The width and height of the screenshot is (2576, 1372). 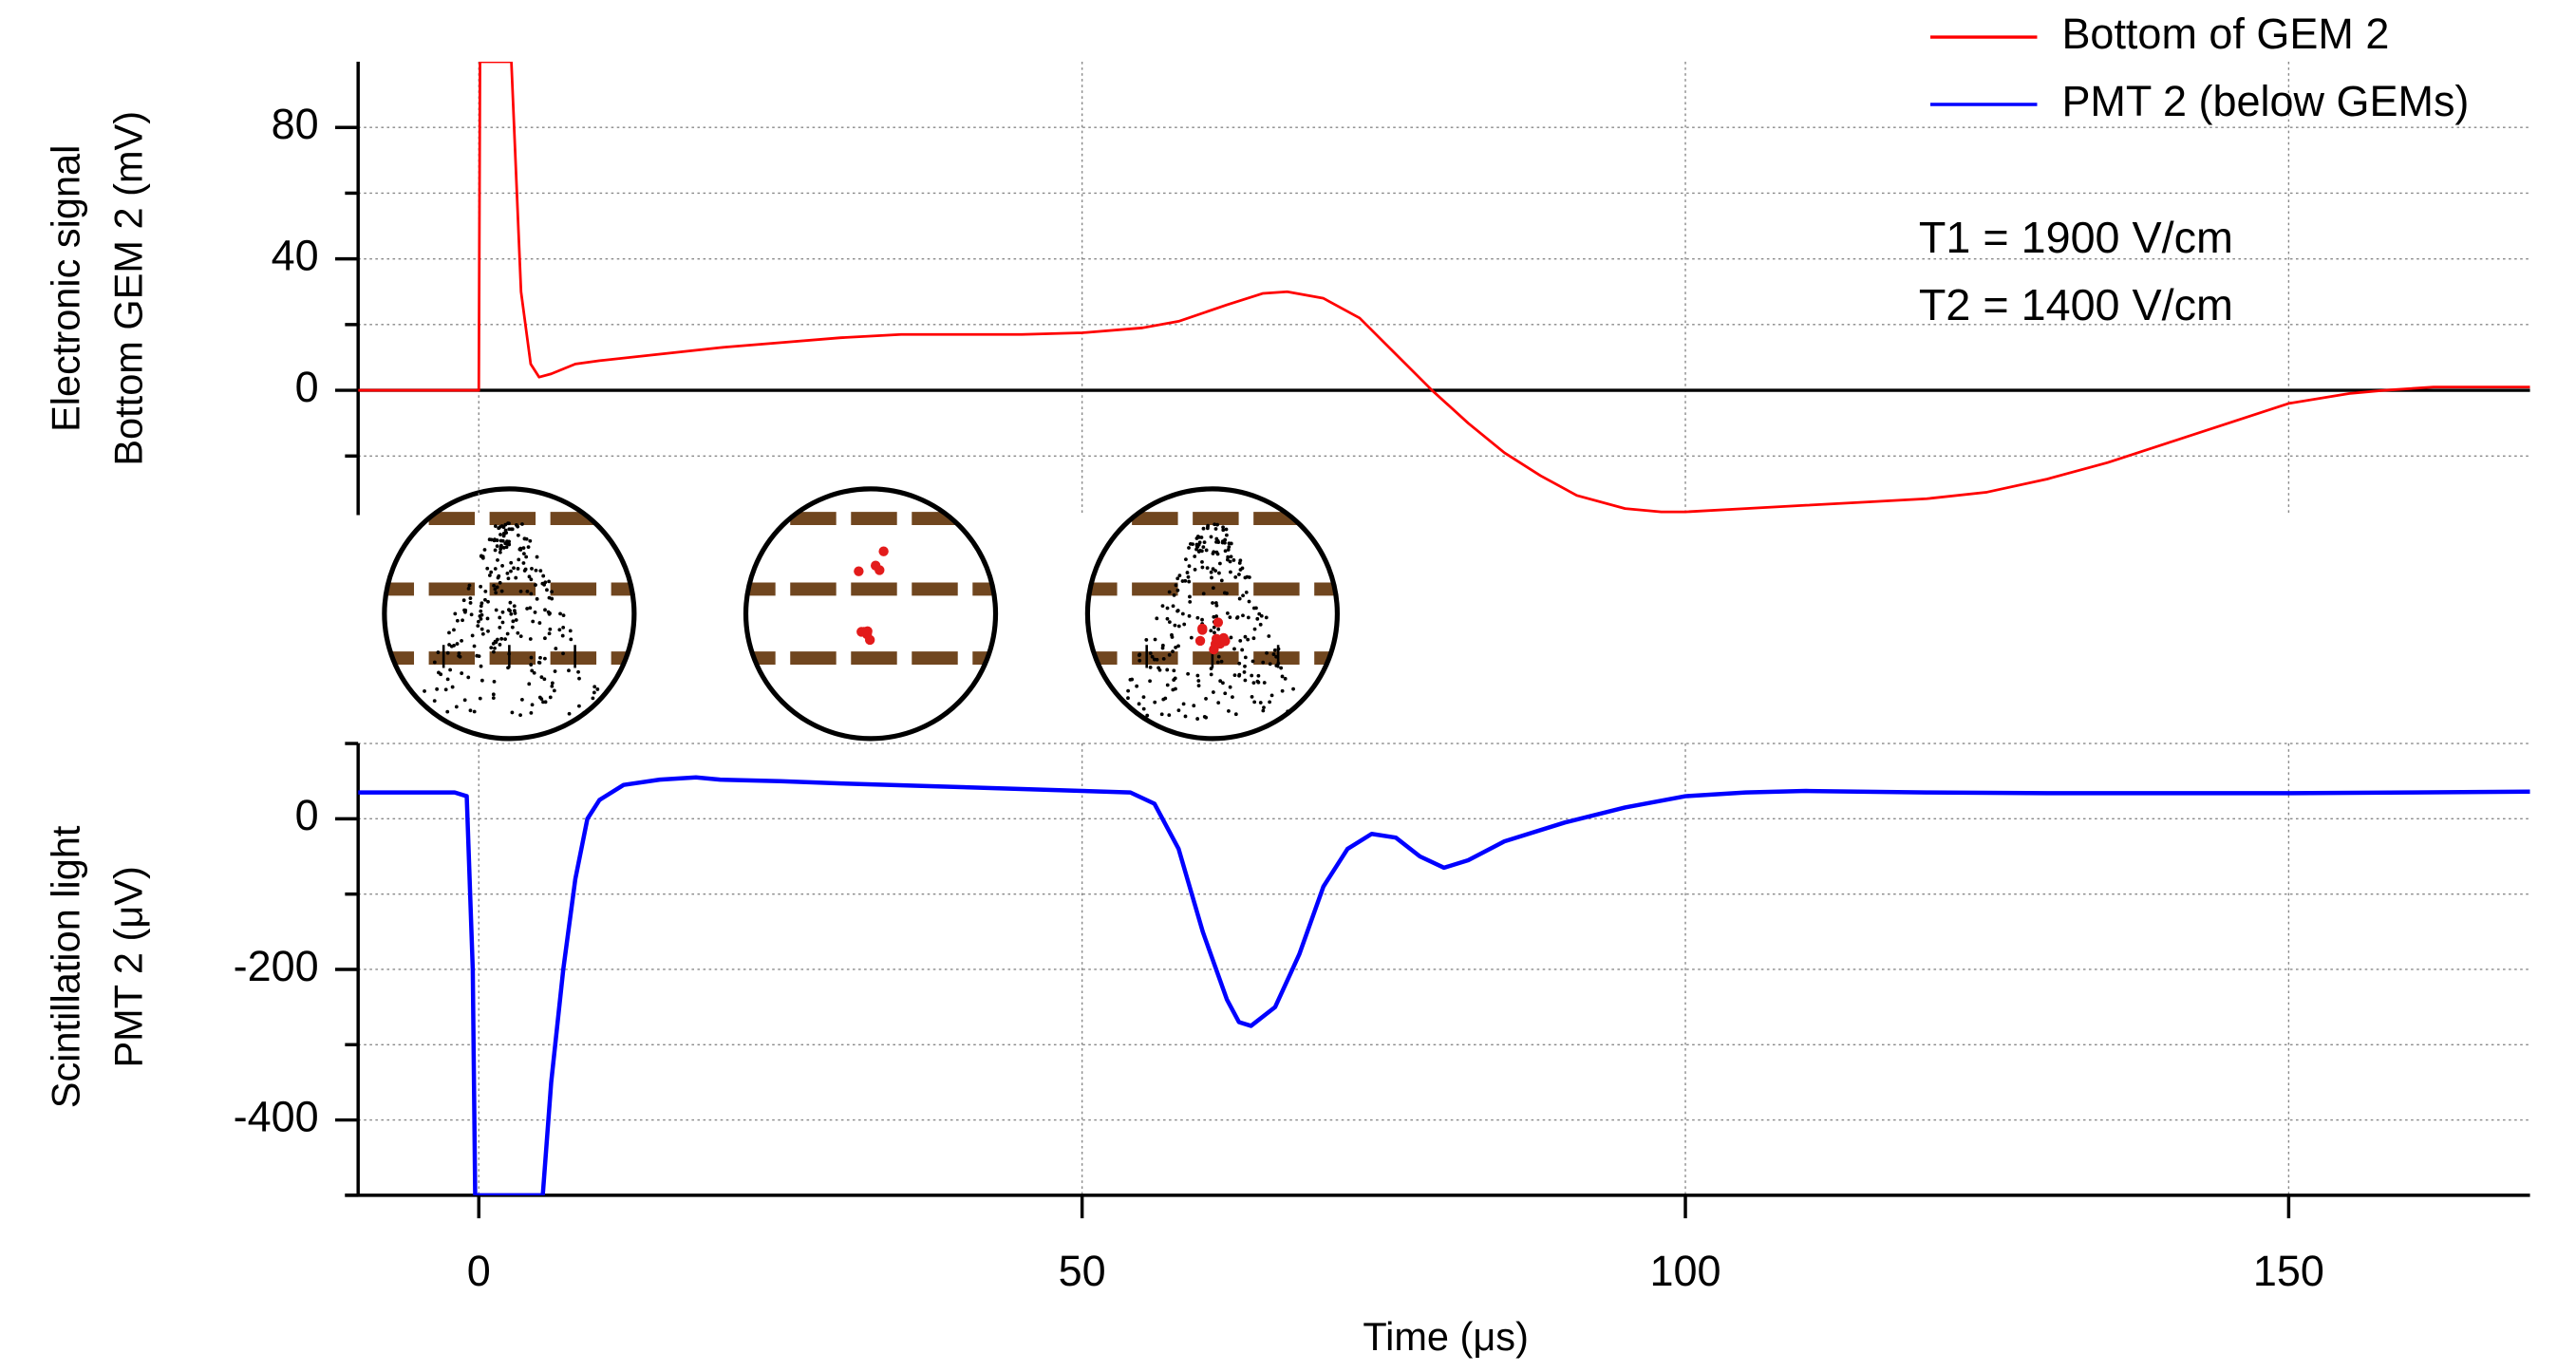 What do you see at coordinates (66, 288) in the screenshot?
I see `y-axis-label: Electronic signal` at bounding box center [66, 288].